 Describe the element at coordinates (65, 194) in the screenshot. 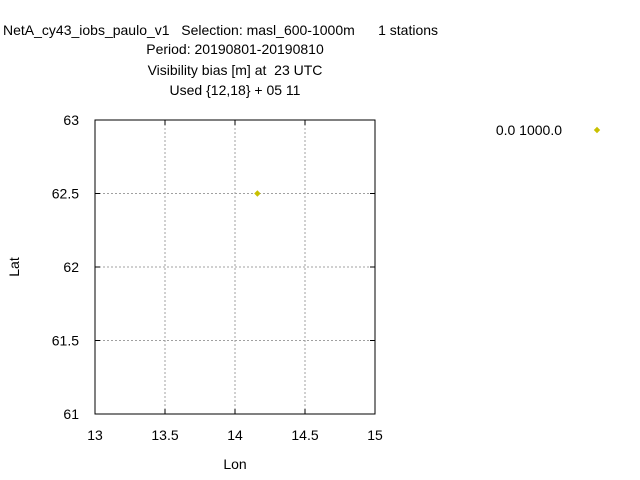

I see `y-tick-label: 62.5` at that location.